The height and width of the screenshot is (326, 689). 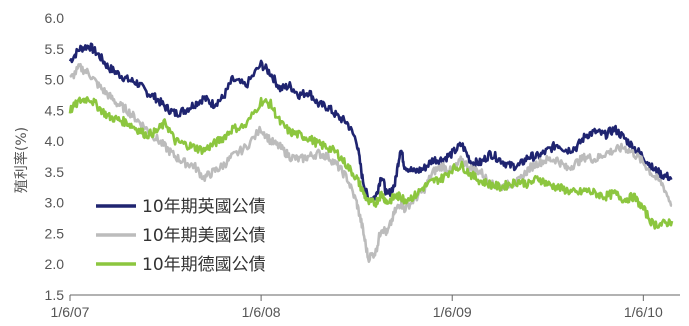 What do you see at coordinates (55, 141) in the screenshot?
I see `y-tick-label: 4.0` at bounding box center [55, 141].